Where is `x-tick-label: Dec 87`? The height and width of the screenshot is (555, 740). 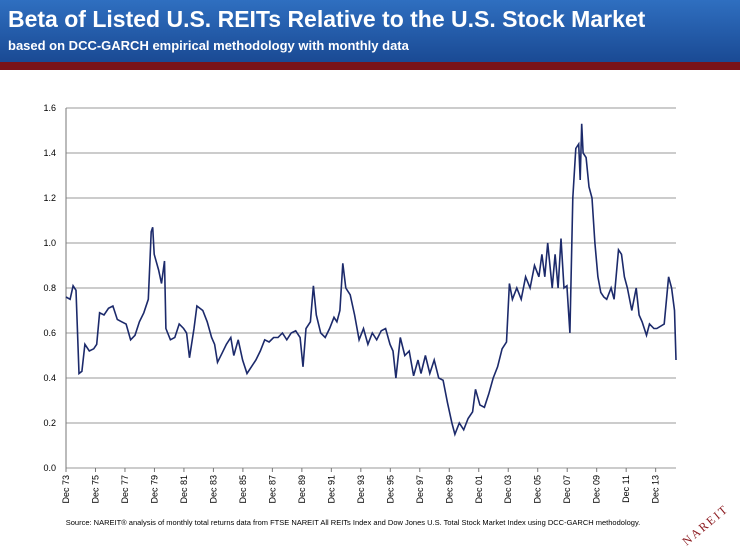
x-tick-label: Dec 87 is located at coordinates (272, 489).